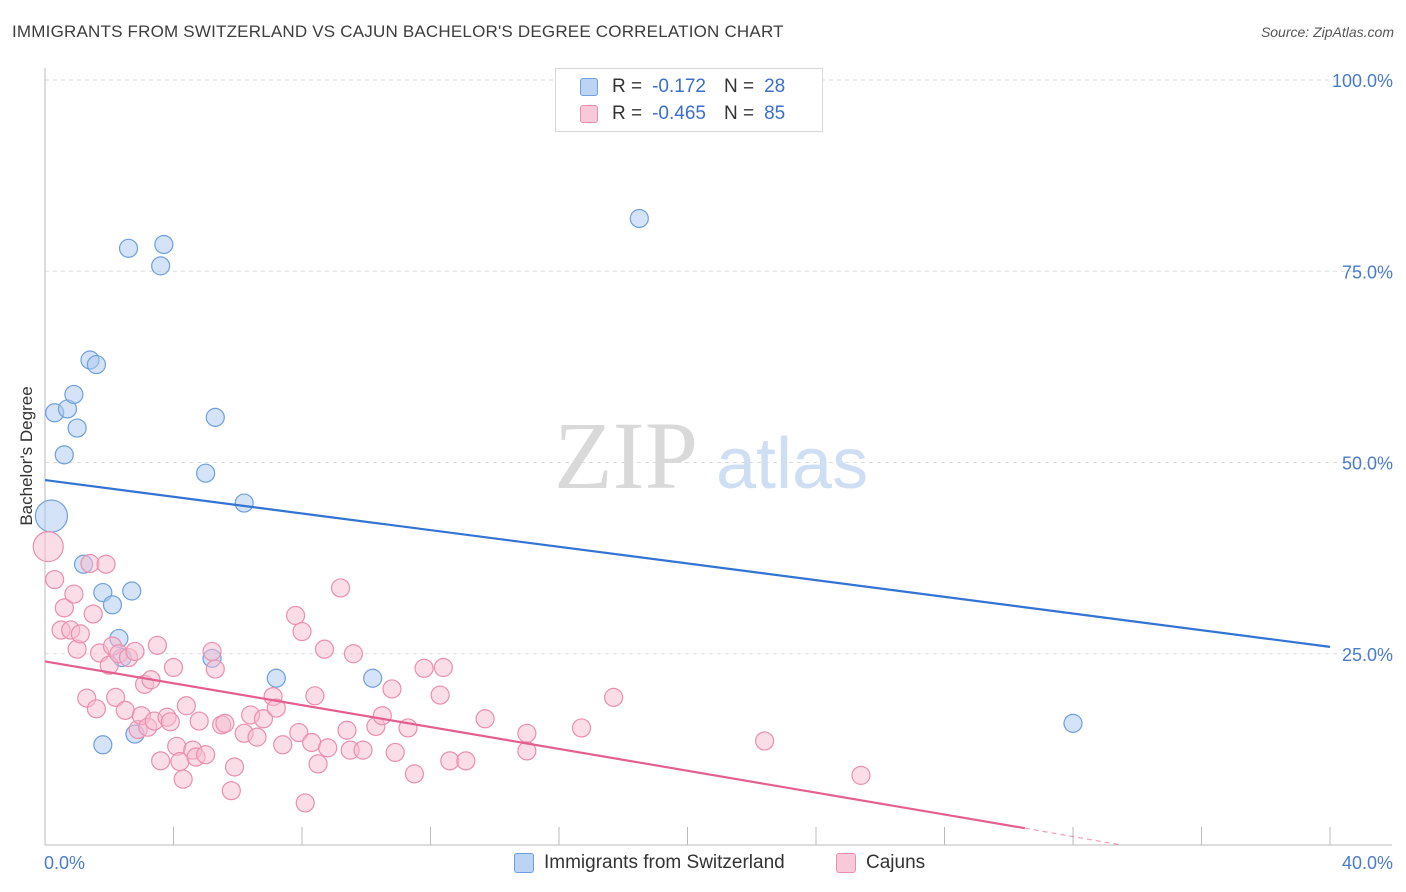  I want to click on trendline-cajuns-extension, so click(1073, 836).